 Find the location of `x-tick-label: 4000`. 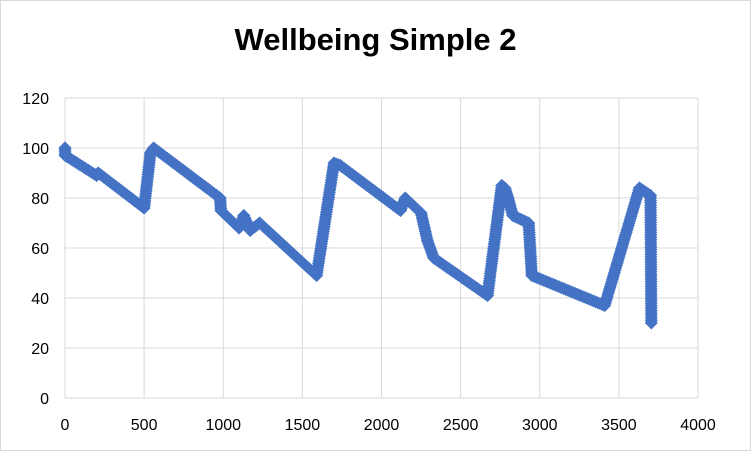

x-tick-label: 4000 is located at coordinates (698, 425).